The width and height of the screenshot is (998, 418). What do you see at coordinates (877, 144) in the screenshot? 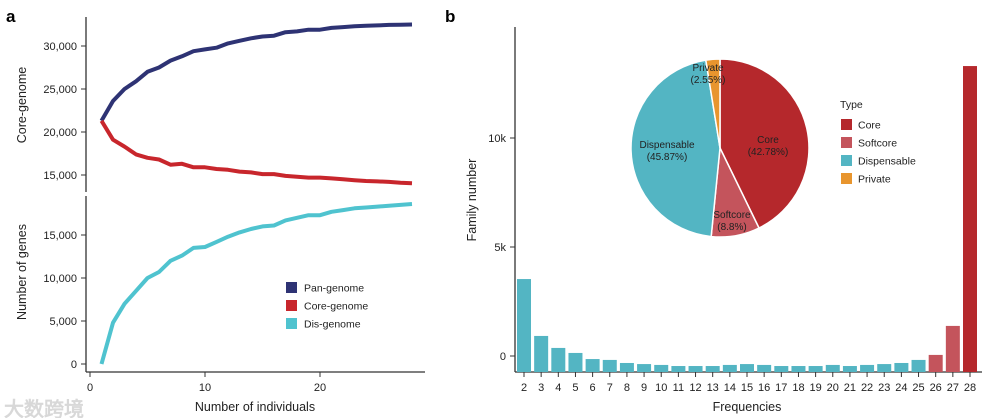
I see `pie-legend-label: Softcore` at bounding box center [877, 144].